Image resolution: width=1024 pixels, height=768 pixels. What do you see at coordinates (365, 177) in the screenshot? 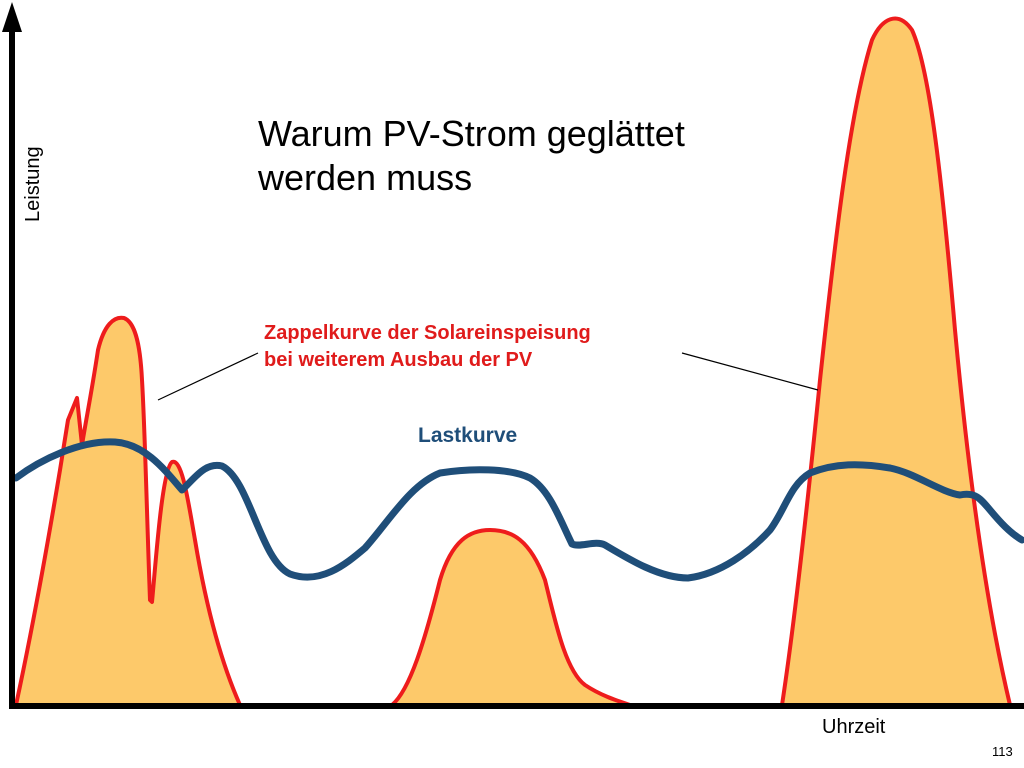
I see `title-line-2: werden muss` at bounding box center [365, 177].